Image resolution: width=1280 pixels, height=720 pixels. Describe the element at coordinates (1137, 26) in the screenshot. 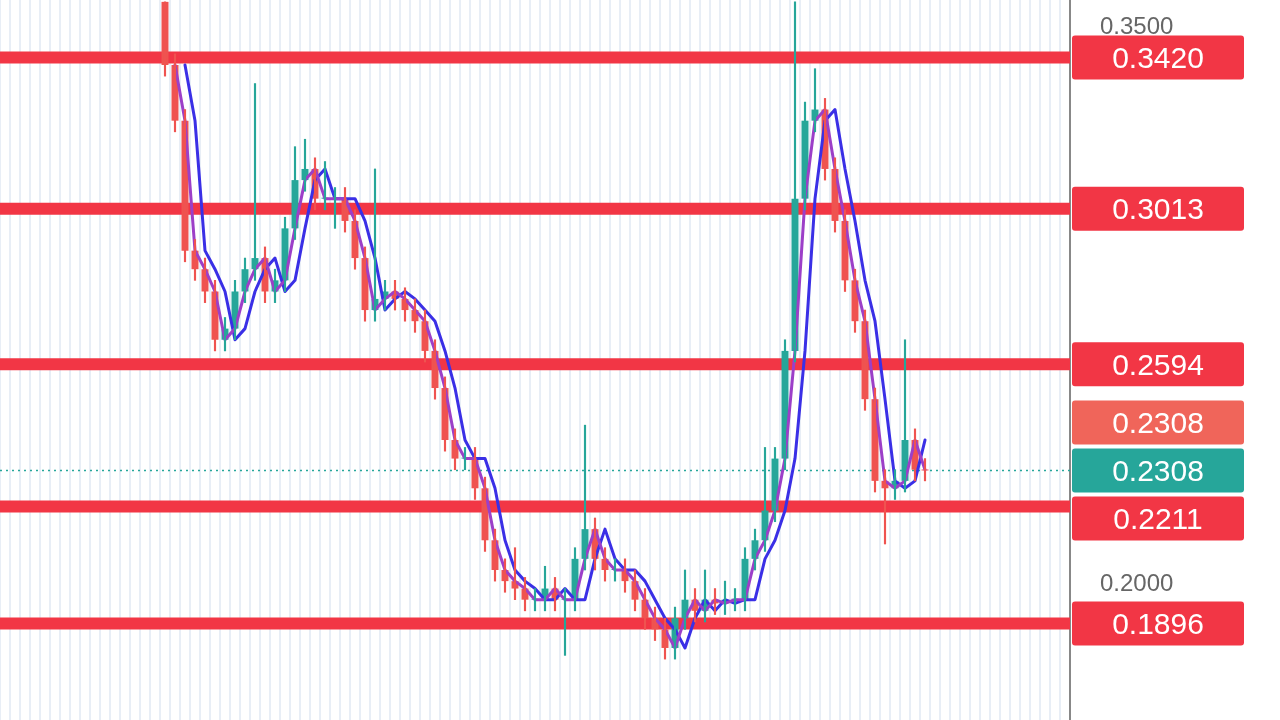

I see `y-tick-label: 0.3500` at that location.